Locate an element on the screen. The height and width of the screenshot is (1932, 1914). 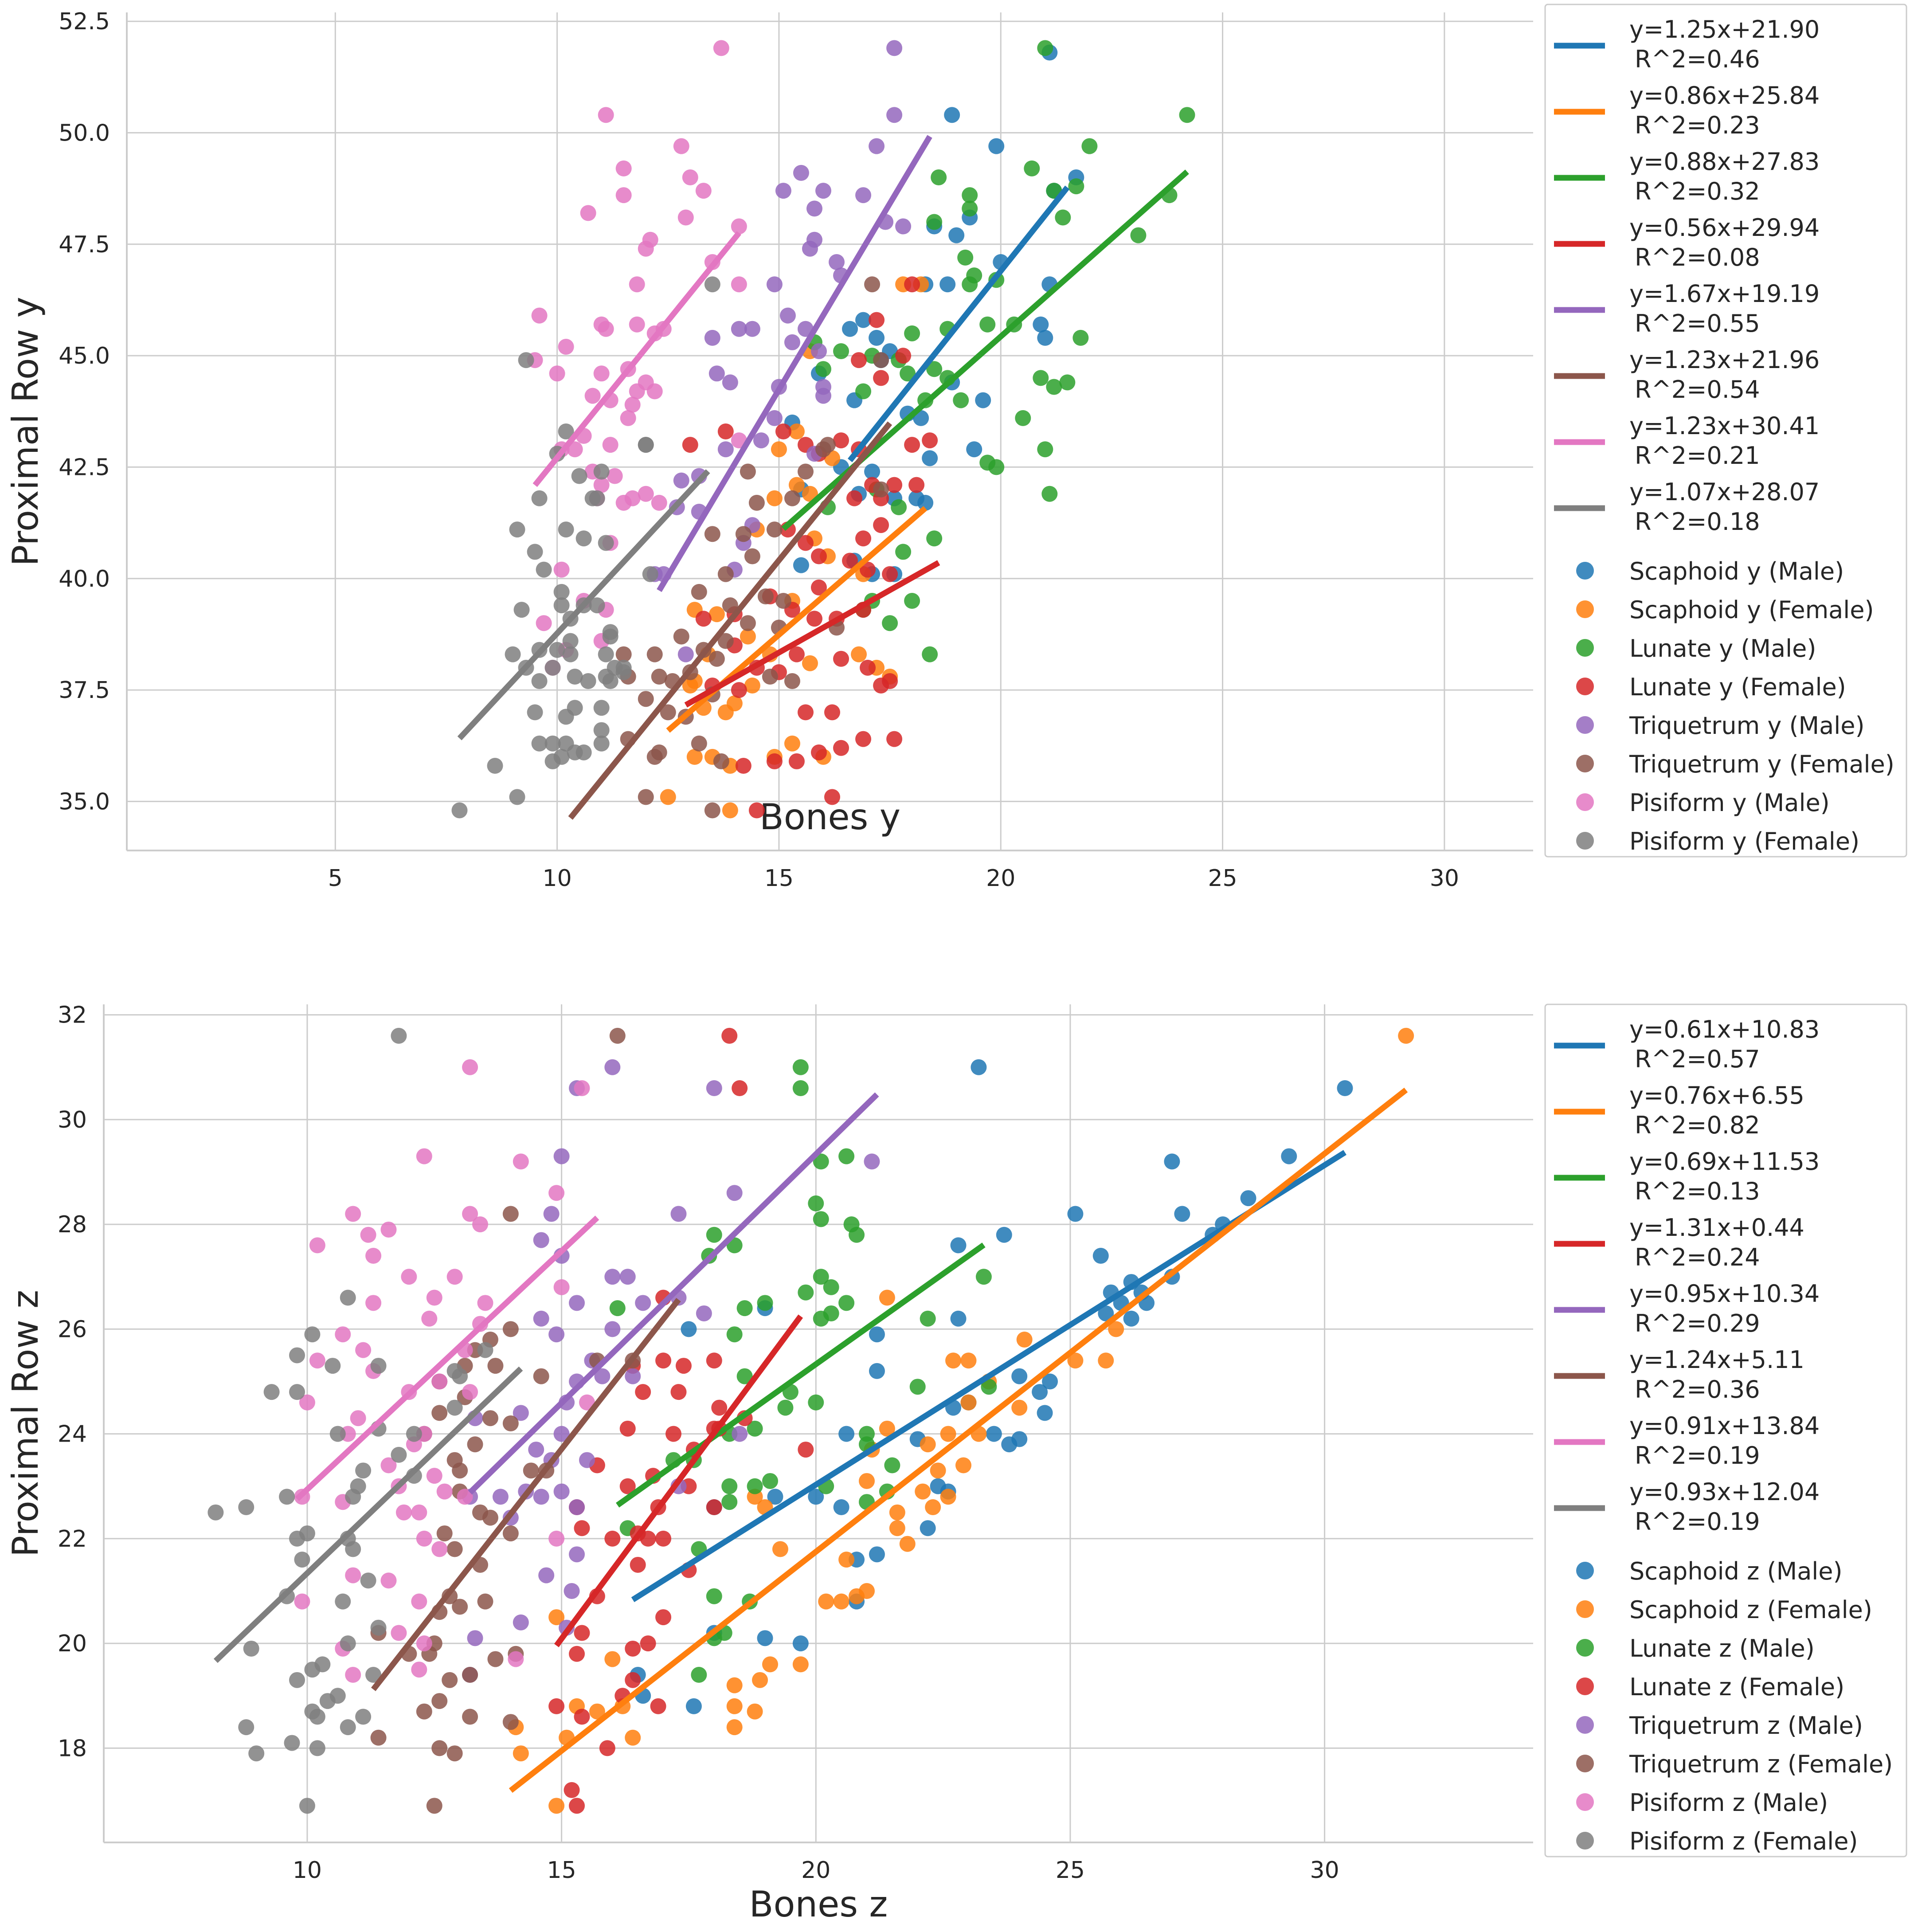
legend-fit-equation: y=1.07x+28.07 is located at coordinates (1724, 492).